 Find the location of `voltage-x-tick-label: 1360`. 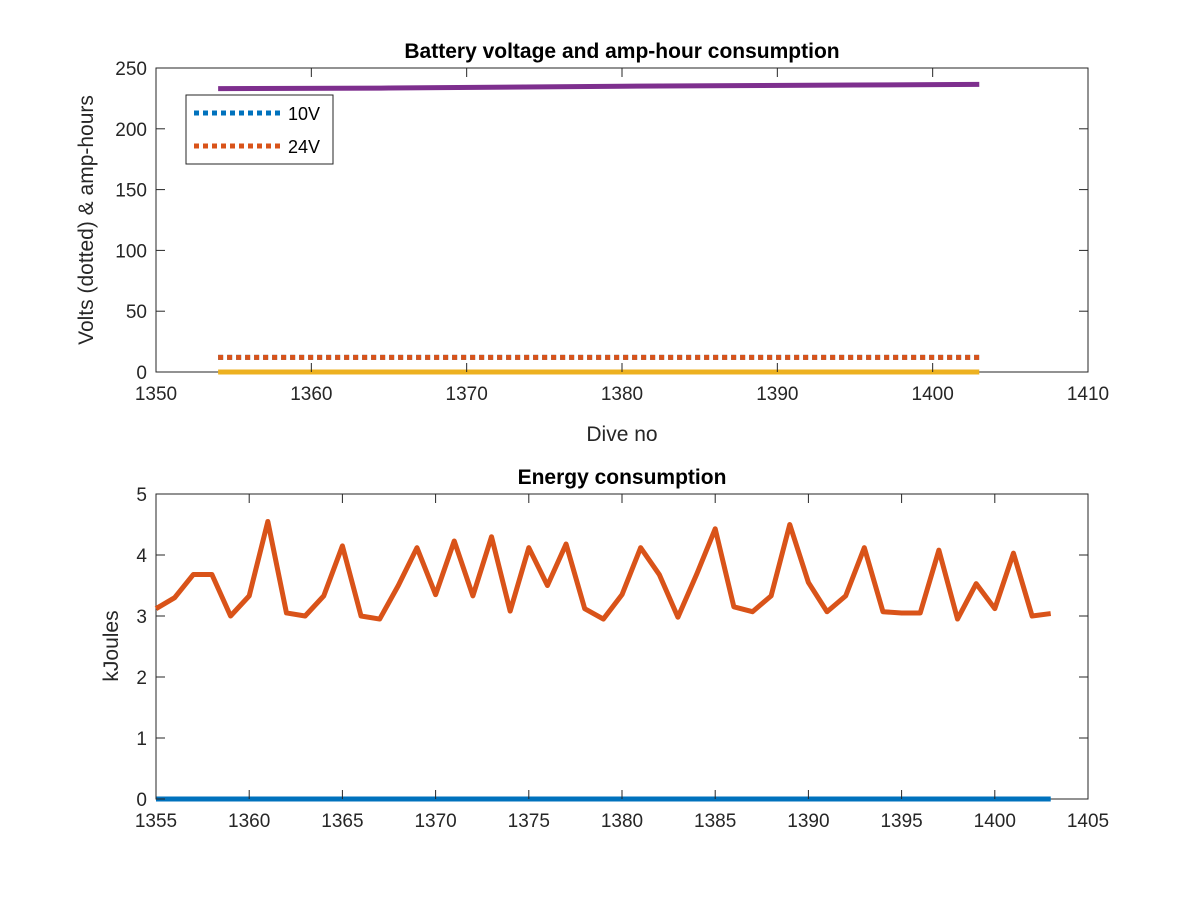

voltage-x-tick-label: 1360 is located at coordinates (311, 394).